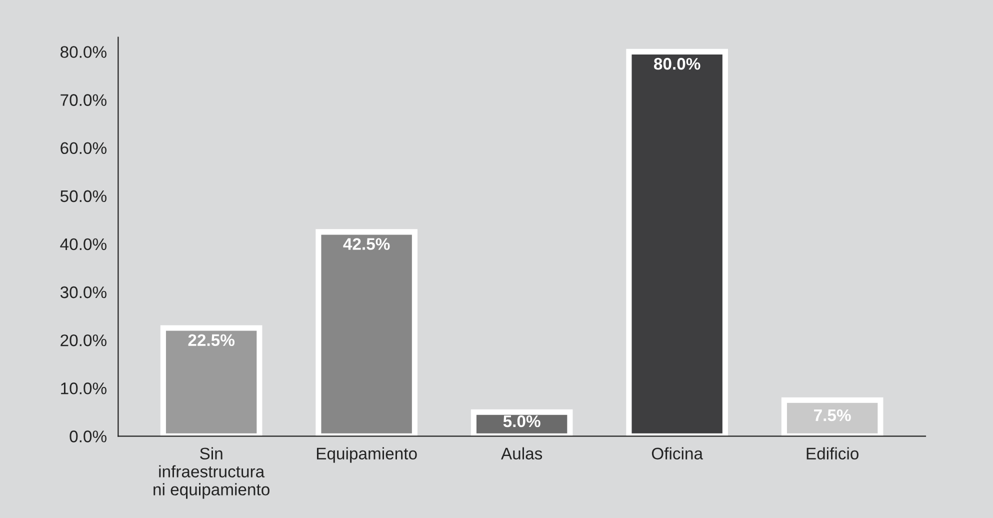  Describe the element at coordinates (678, 453) in the screenshot. I see `x-tick-label: Oficina` at that location.